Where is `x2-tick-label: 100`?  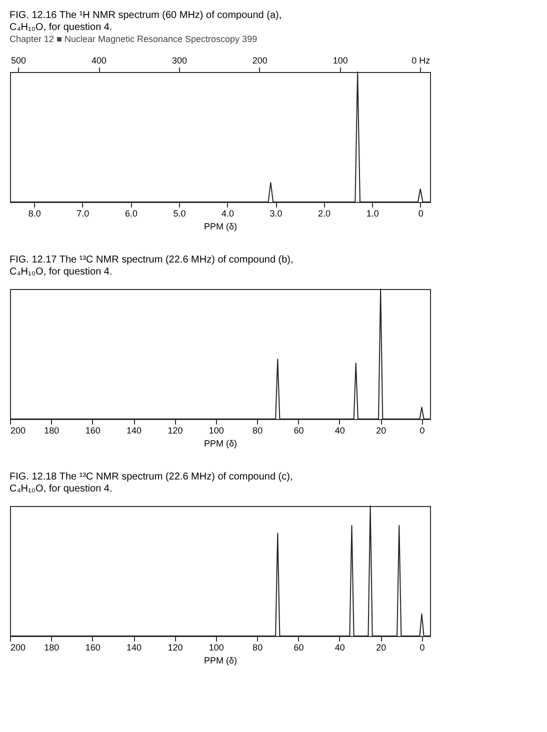 x2-tick-label: 100 is located at coordinates (340, 61).